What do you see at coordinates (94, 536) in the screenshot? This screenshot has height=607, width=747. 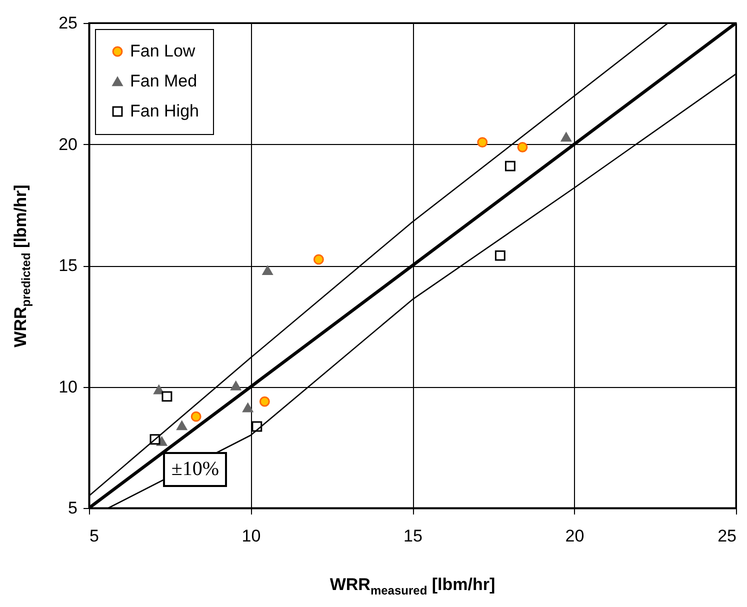 I see `x-tick-label: 5` at bounding box center [94, 536].